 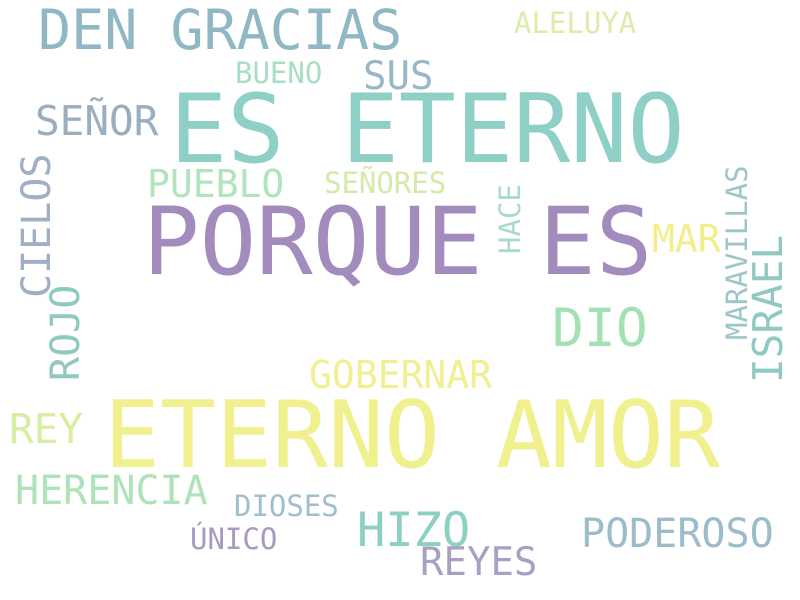 What do you see at coordinates (37, 226) in the screenshot?
I see `word-cielos: CIELOS` at bounding box center [37, 226].